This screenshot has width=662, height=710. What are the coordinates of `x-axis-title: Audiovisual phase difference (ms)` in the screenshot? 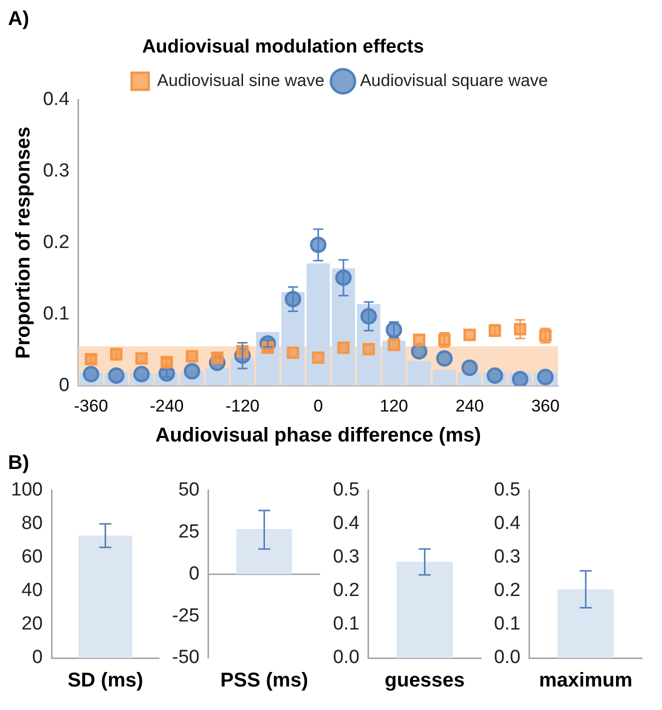 It's located at (318, 435).